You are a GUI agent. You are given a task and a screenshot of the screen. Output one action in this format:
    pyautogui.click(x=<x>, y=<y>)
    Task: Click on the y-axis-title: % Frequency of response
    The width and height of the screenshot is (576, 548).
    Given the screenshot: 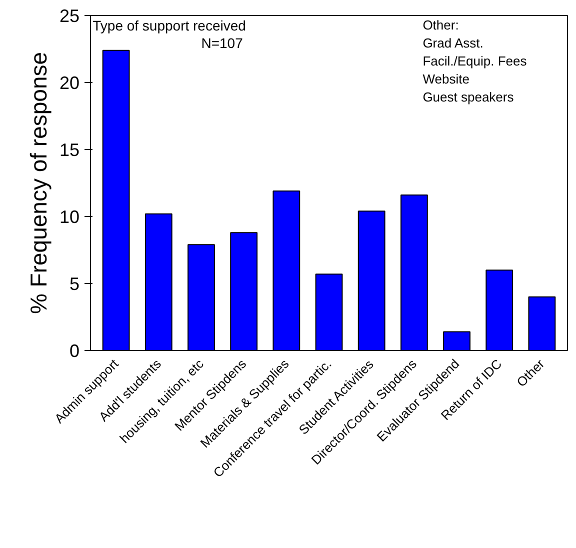 What is the action you would take?
    pyautogui.click(x=38, y=183)
    